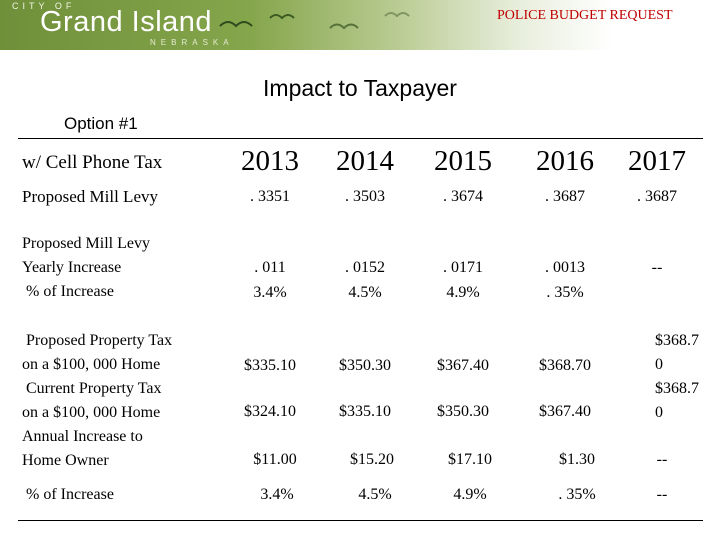  Describe the element at coordinates (90, 196) in the screenshot. I see `row-label-mill-levy: Proposed Mill Levy` at that location.